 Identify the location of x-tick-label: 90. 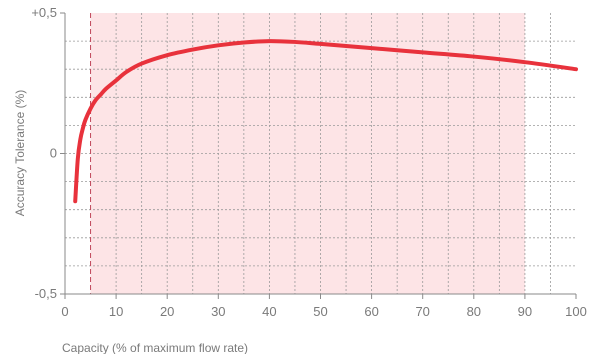
(525, 311).